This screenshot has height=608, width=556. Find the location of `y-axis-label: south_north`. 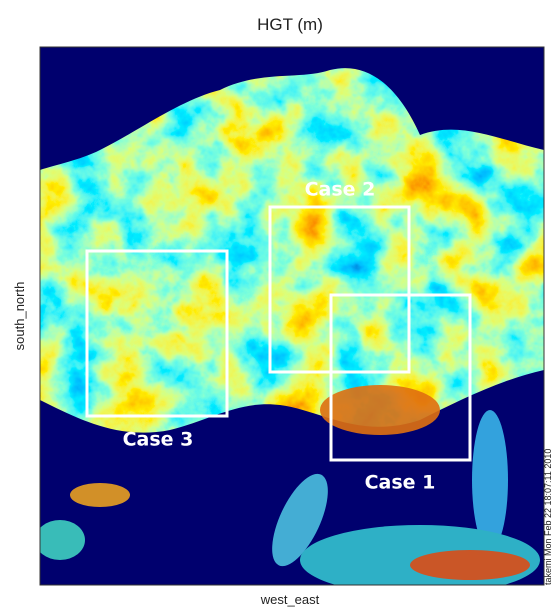

y-axis-label: south_north is located at coordinates (19, 316).